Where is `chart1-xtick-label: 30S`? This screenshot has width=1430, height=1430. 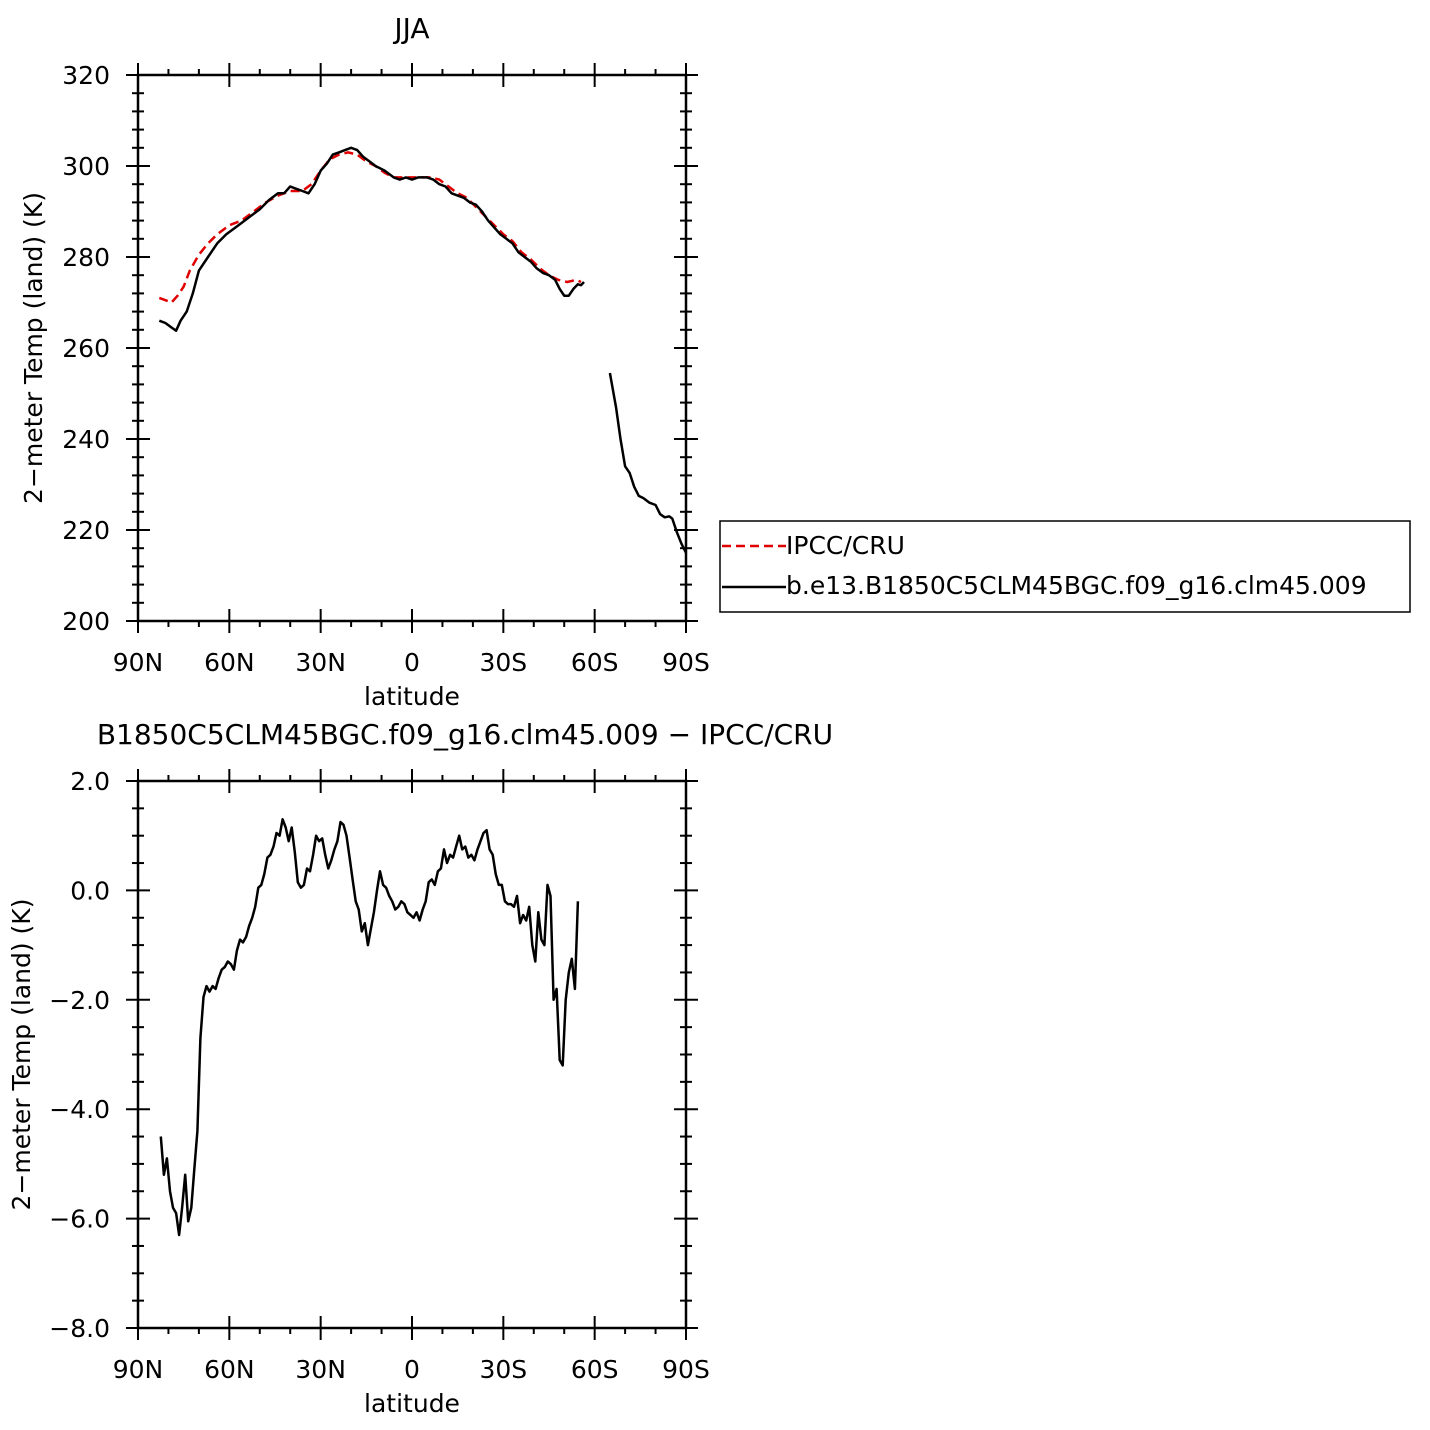 chart1-xtick-label: 30S is located at coordinates (503, 1369).